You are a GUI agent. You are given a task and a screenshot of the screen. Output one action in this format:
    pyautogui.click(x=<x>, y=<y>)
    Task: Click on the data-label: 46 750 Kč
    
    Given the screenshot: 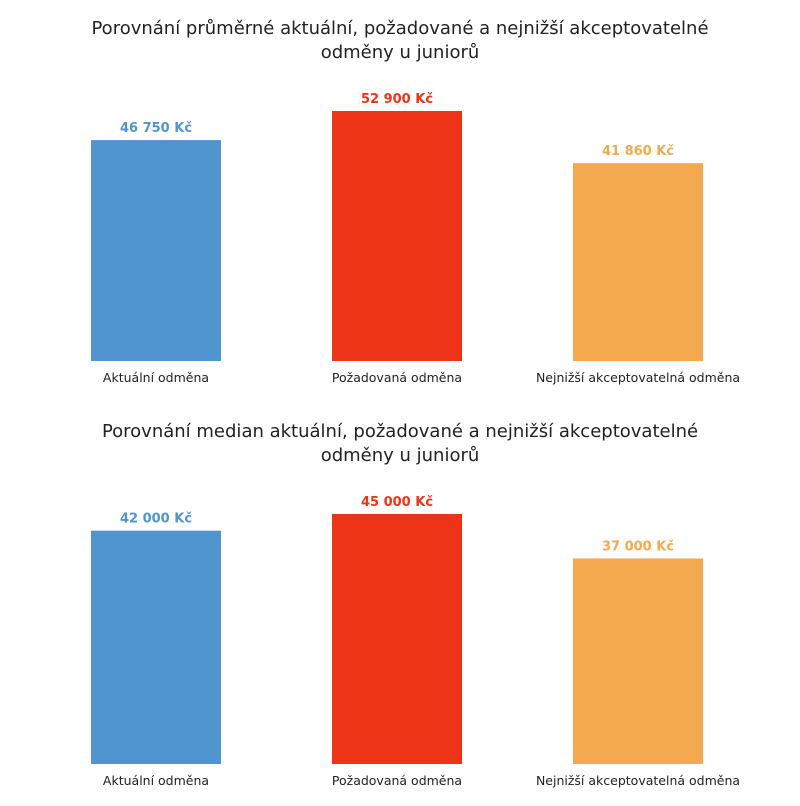 What is the action you would take?
    pyautogui.click(x=156, y=128)
    